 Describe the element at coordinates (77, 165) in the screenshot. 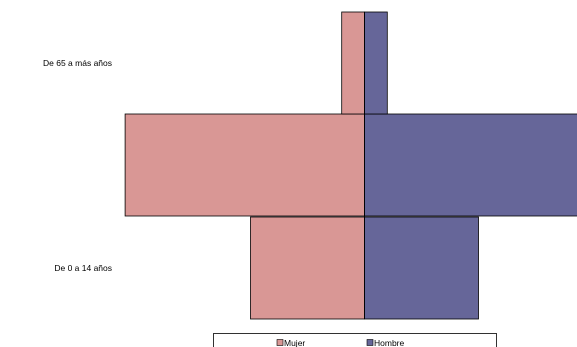

I see `category-labels: De 0 a 14 años De 65 a más años` at that location.